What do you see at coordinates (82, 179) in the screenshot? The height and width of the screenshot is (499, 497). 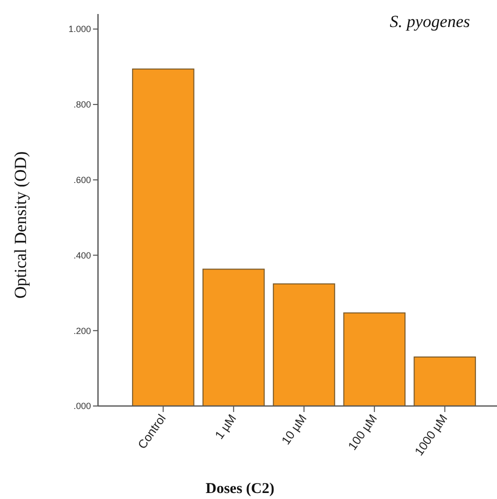 I see `y-tick-label: .600` at bounding box center [82, 179].